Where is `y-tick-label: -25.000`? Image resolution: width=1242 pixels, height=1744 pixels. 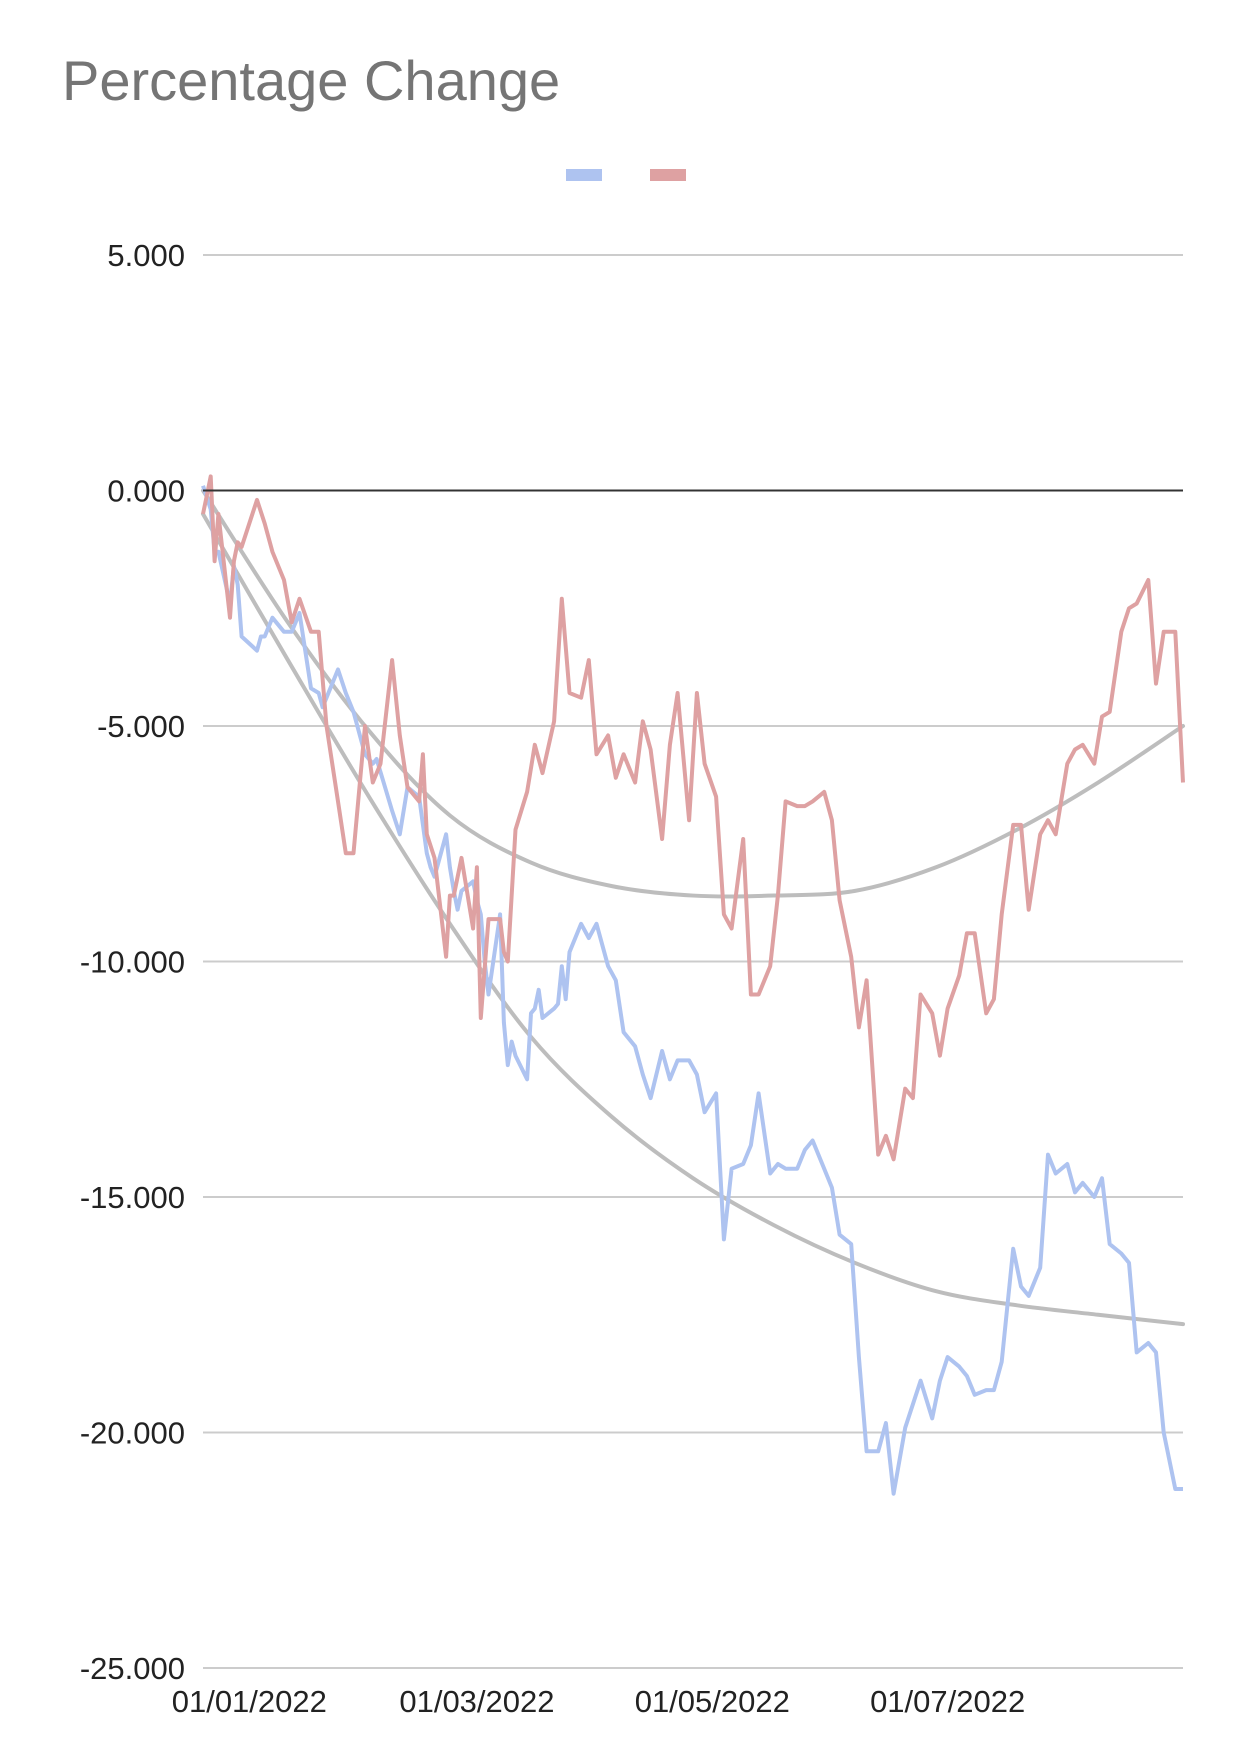 y-tick-label: -25.000 is located at coordinates (132, 1668).